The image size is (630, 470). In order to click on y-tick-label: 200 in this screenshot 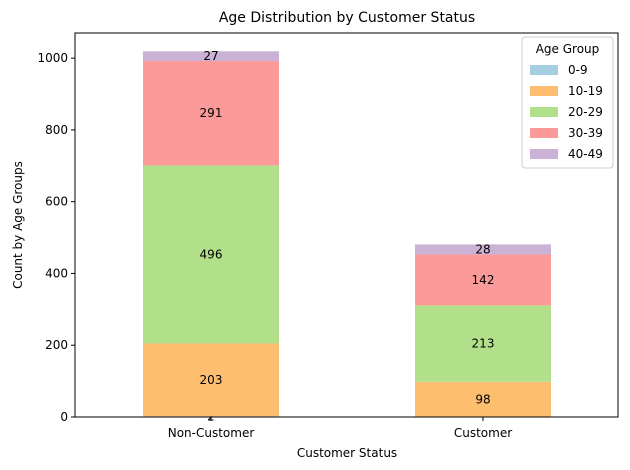, I will do `click(56, 345)`.